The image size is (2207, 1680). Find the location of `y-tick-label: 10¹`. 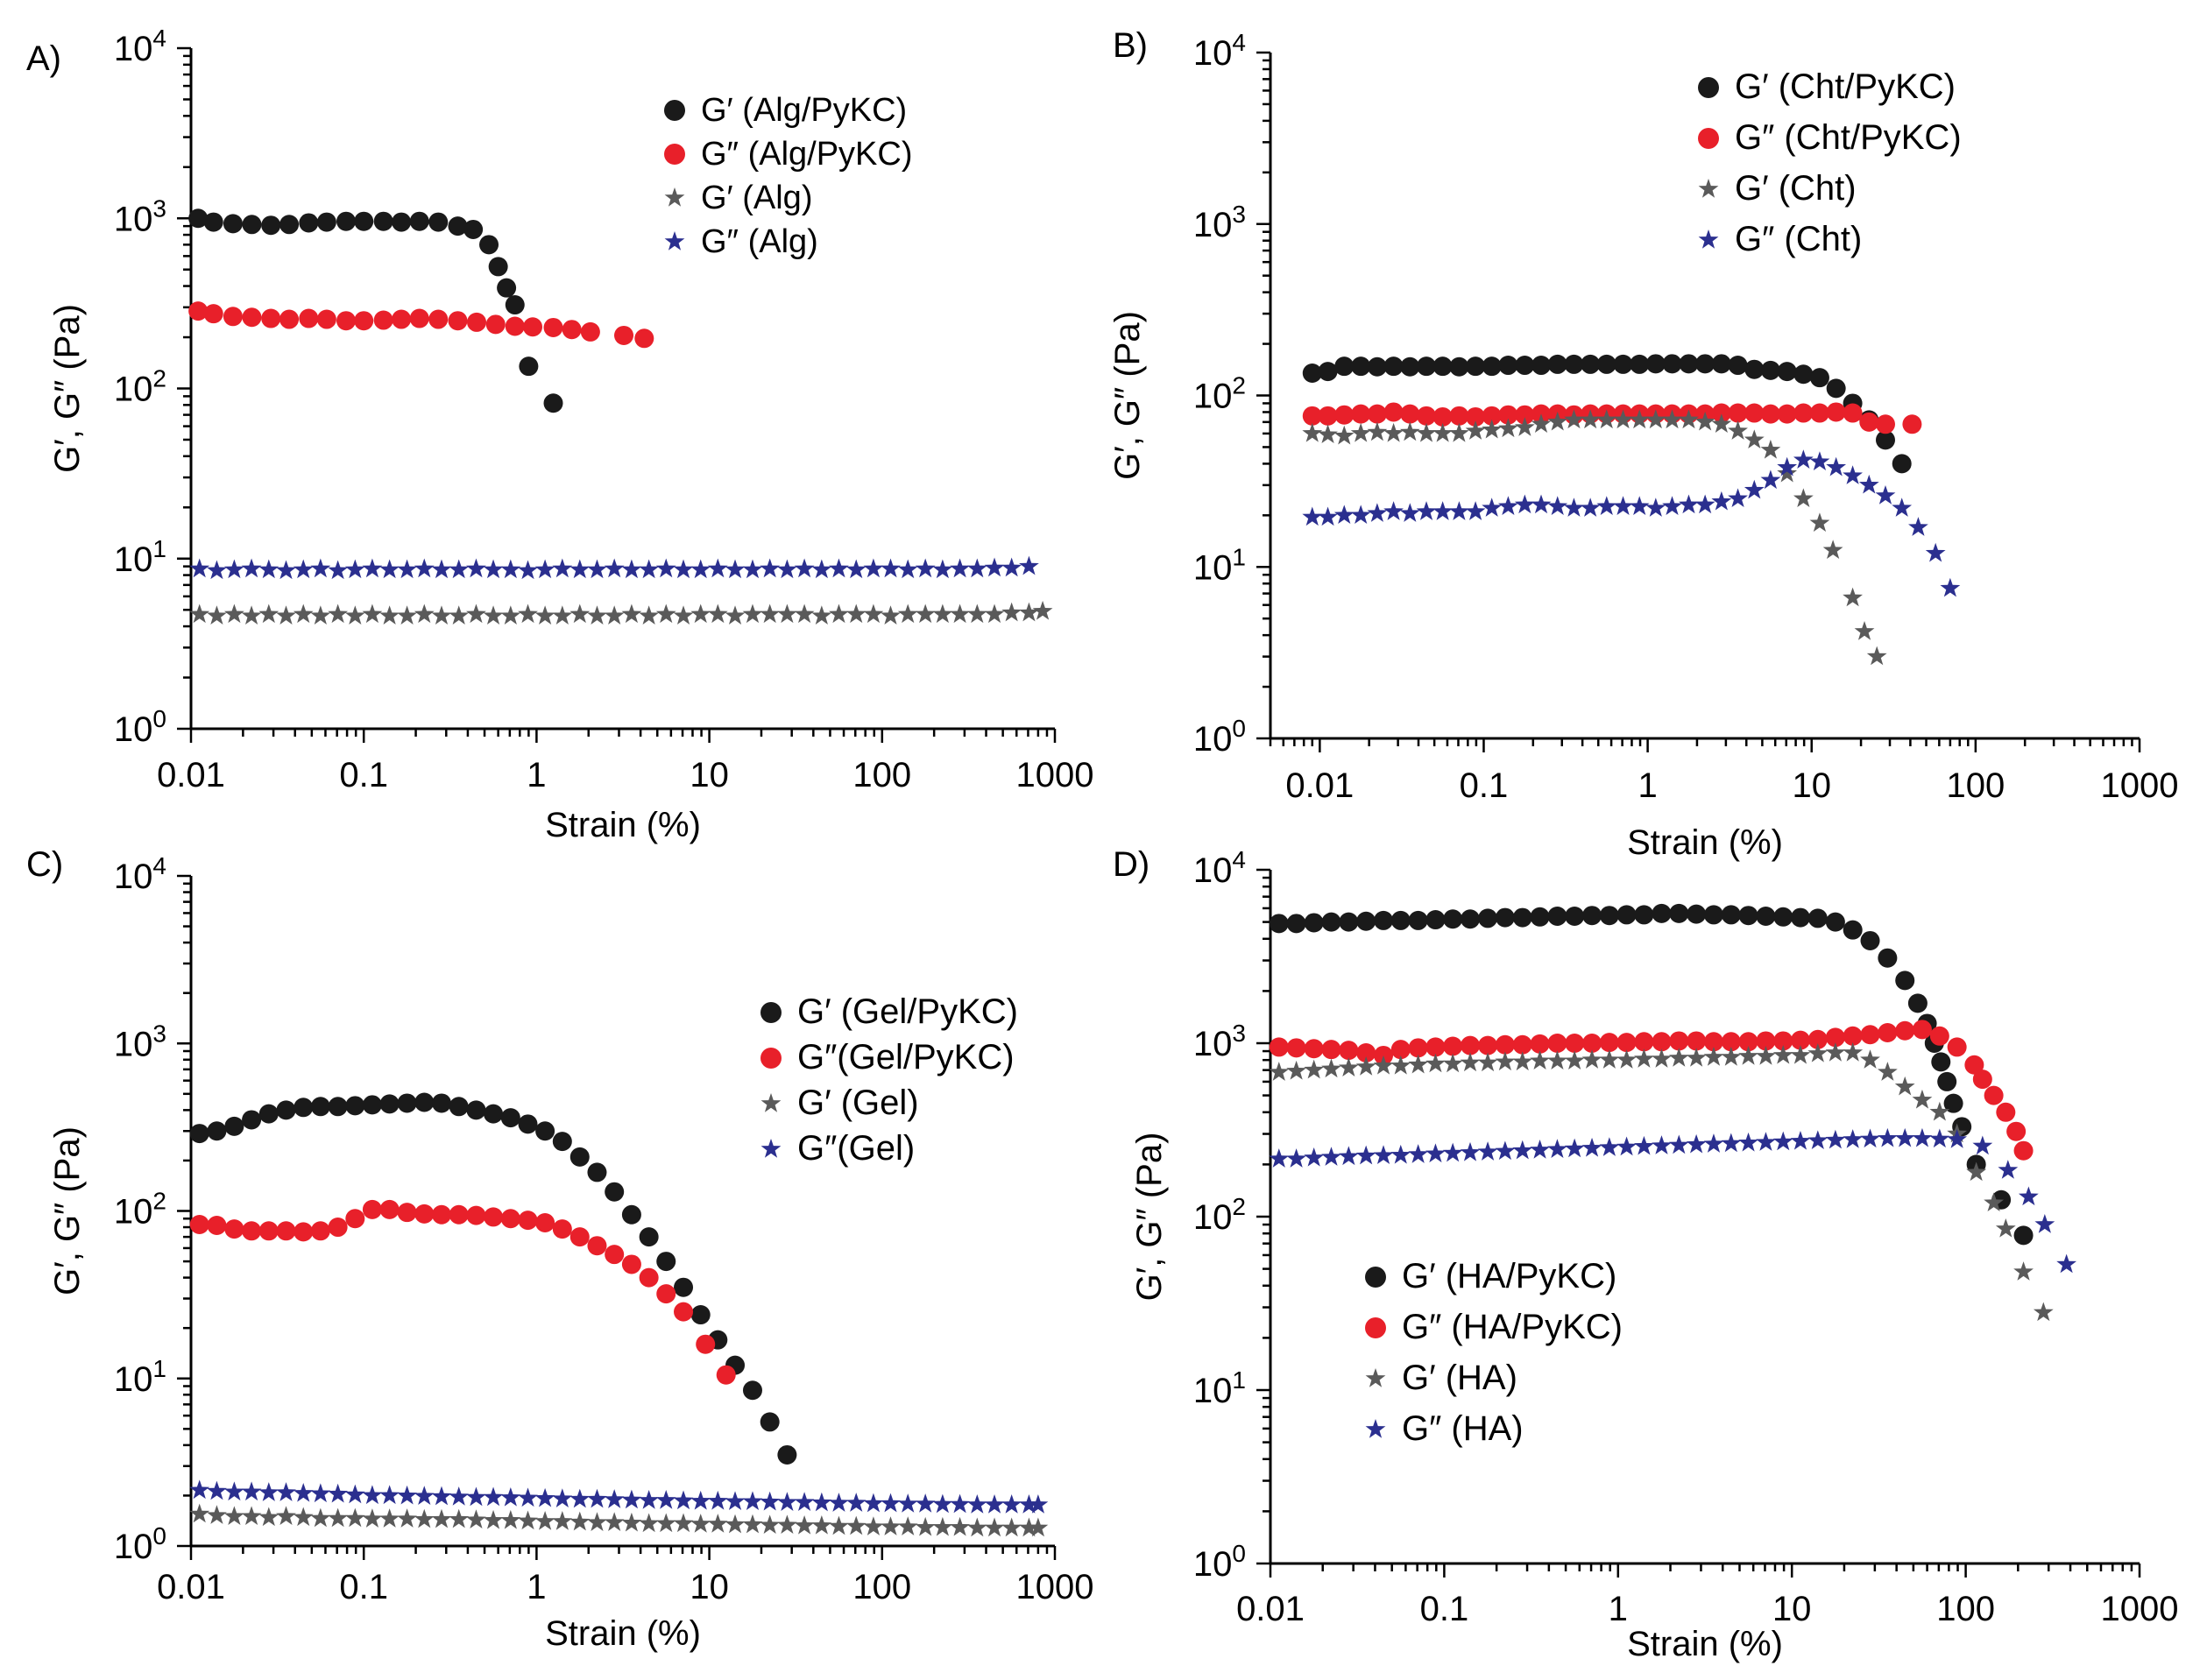

y-tick-label: 10¹ is located at coordinates (140, 557).